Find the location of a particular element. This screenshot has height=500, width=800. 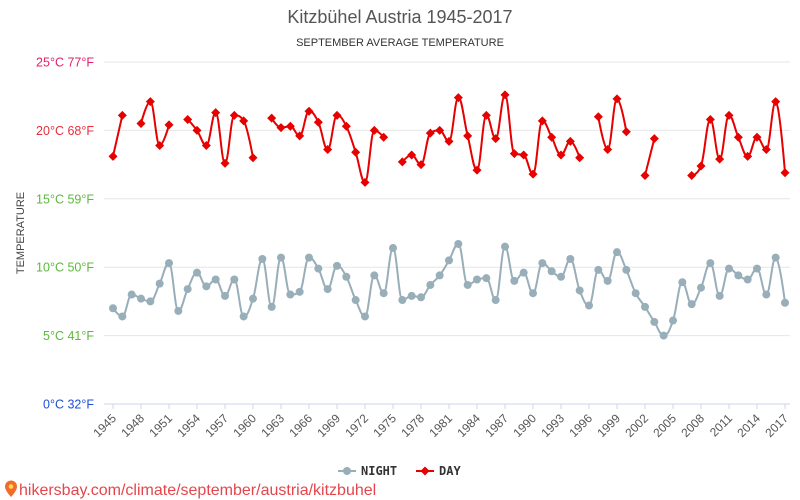

legend-item-night: NIGHT is located at coordinates (367, 471).